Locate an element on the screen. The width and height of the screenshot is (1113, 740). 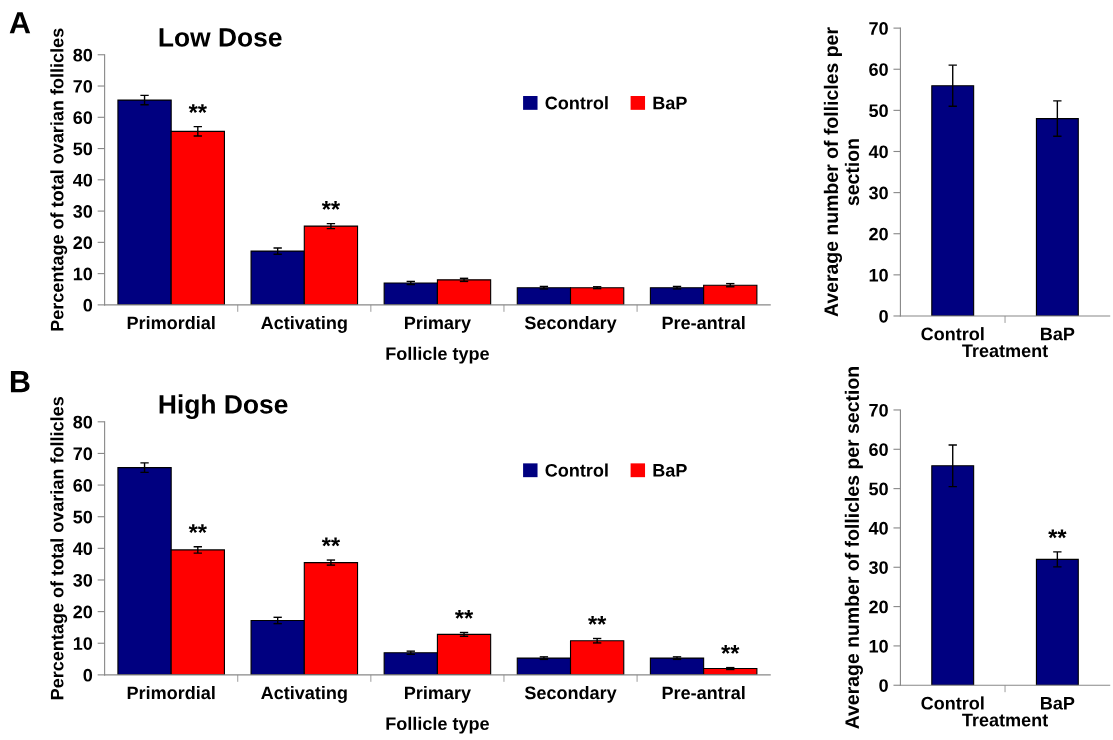
chart-title: Low Dose is located at coordinates (220, 37).